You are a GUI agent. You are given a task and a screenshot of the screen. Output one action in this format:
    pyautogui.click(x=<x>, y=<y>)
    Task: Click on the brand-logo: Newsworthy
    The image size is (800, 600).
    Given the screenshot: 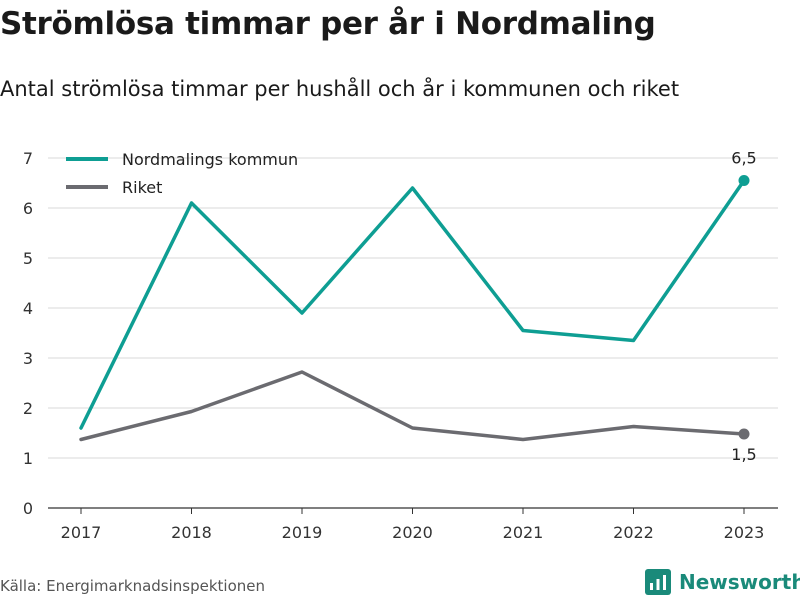 What is the action you would take?
    pyautogui.click(x=722, y=582)
    